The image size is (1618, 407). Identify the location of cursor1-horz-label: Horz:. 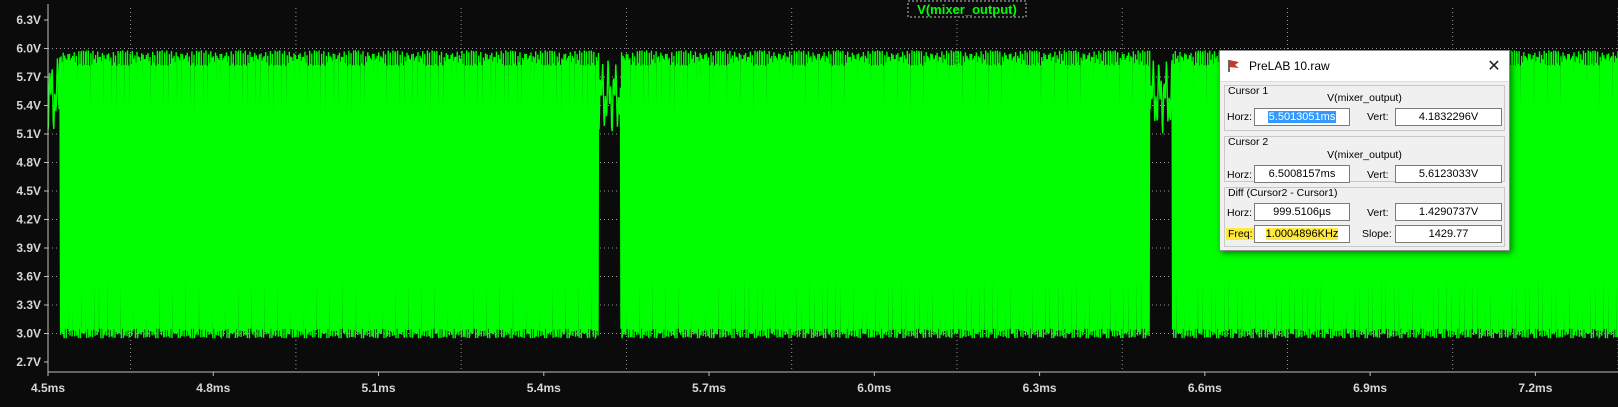
(1240, 117).